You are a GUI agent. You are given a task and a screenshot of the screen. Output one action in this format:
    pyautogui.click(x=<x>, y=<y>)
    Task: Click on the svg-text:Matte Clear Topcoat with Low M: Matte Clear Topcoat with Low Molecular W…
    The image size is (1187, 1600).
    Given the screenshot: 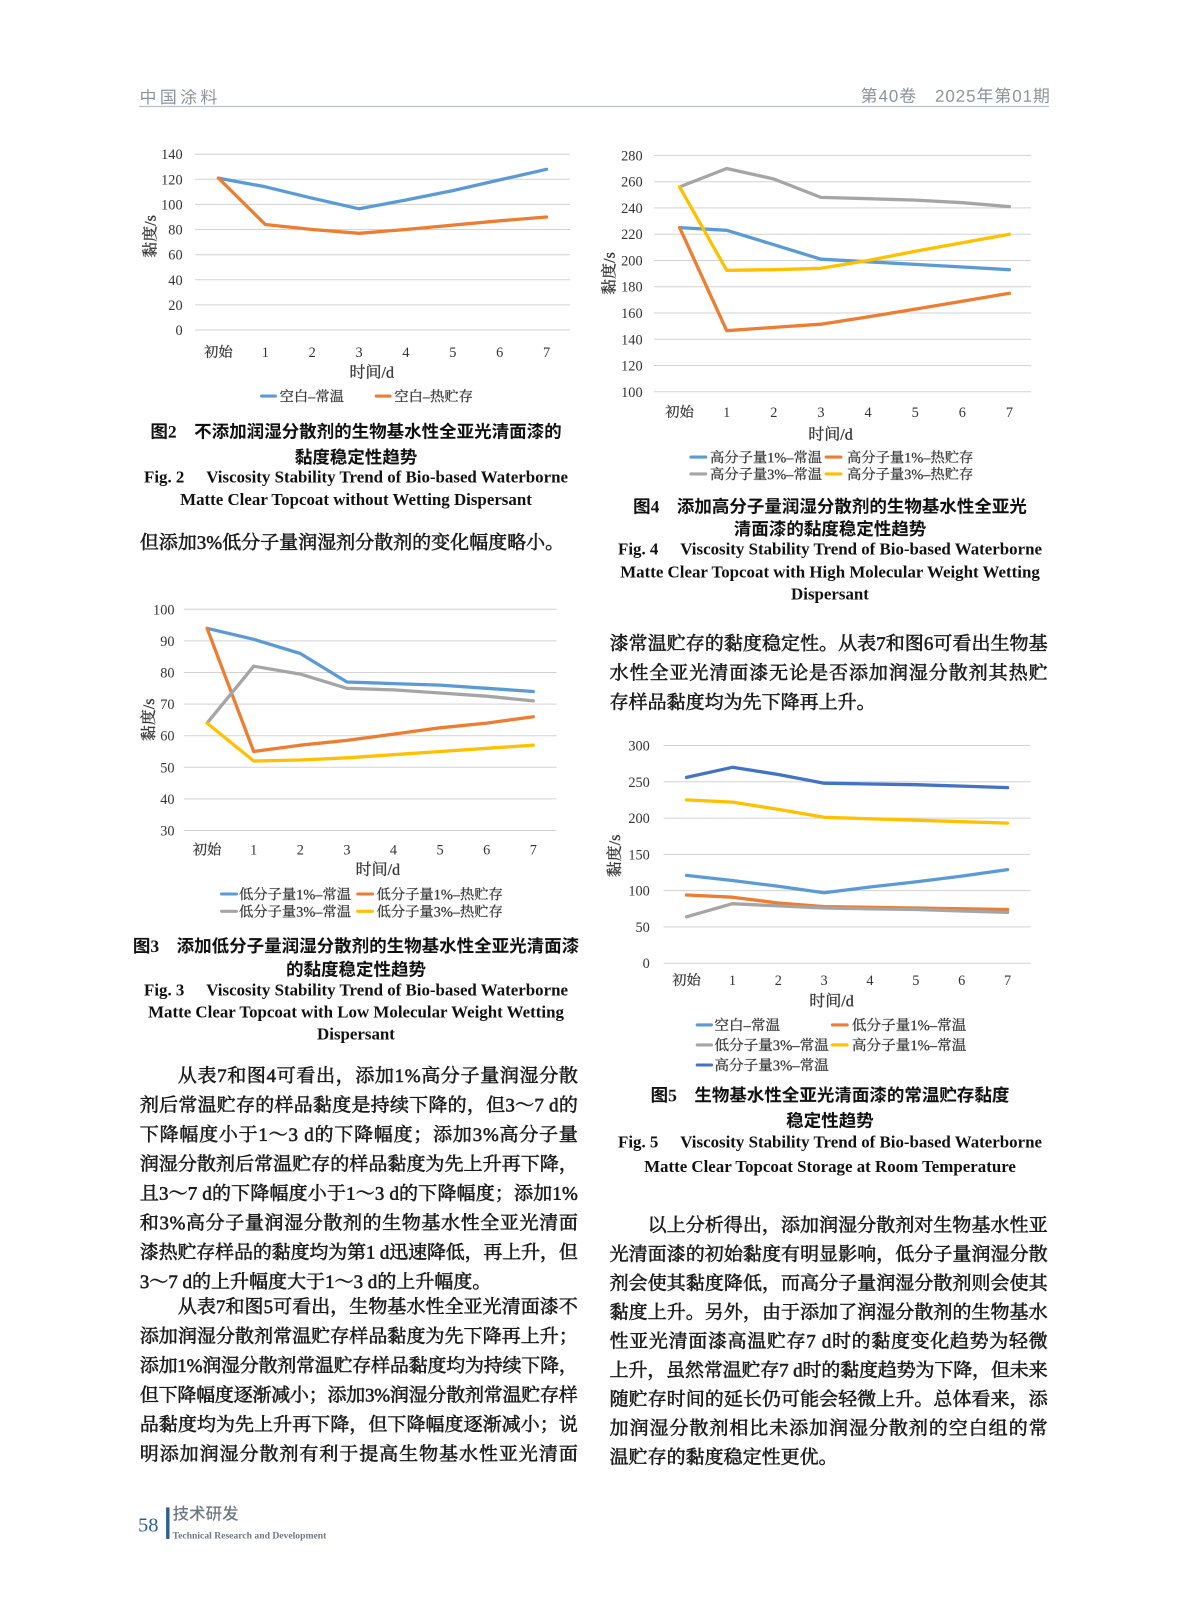 What is the action you would take?
    pyautogui.click(x=356, y=1012)
    